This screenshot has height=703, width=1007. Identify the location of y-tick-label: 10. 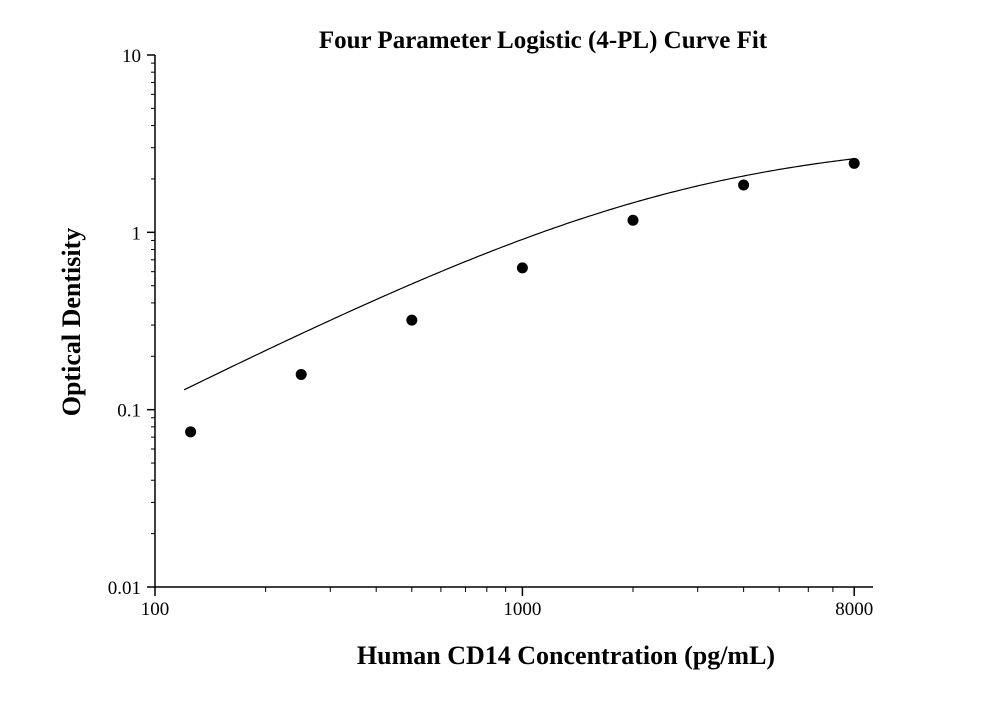
(131, 56).